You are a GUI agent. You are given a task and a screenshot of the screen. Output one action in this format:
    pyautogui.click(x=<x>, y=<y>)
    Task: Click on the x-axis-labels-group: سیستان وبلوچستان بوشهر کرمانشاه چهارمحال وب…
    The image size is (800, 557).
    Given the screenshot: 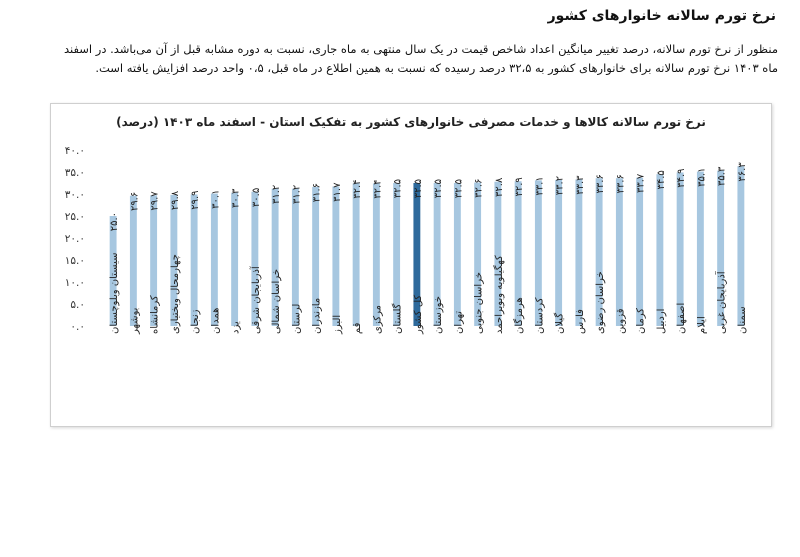 What is the action you would take?
    pyautogui.click(x=428, y=293)
    